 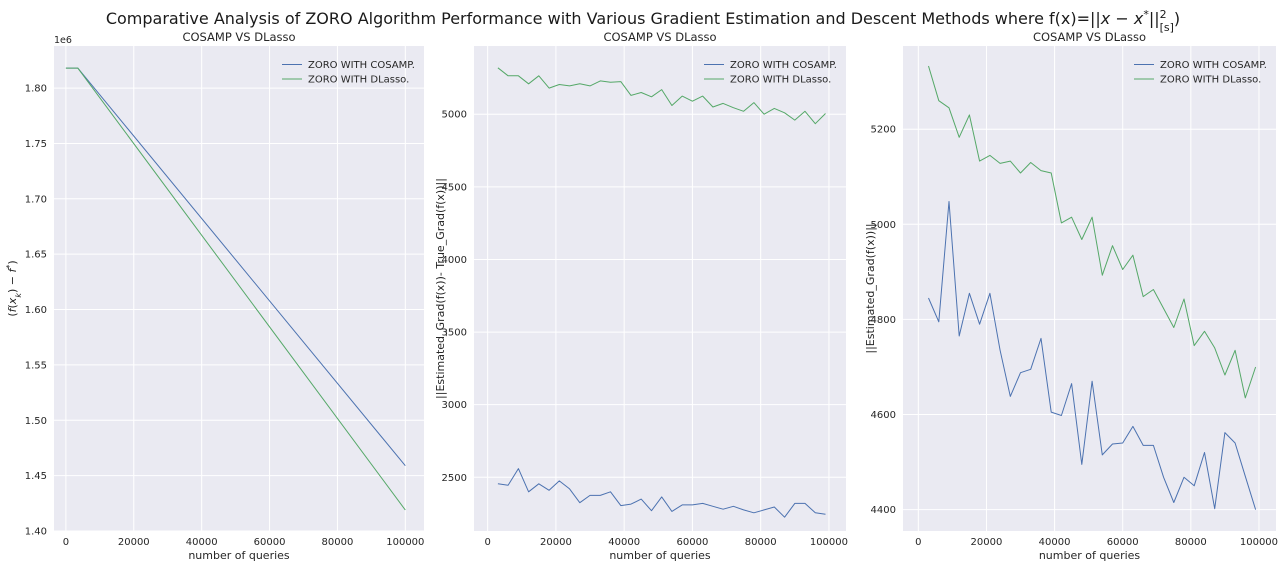 I want to click on chart-2-x-tick-label: 100000, so click(x=829, y=542).